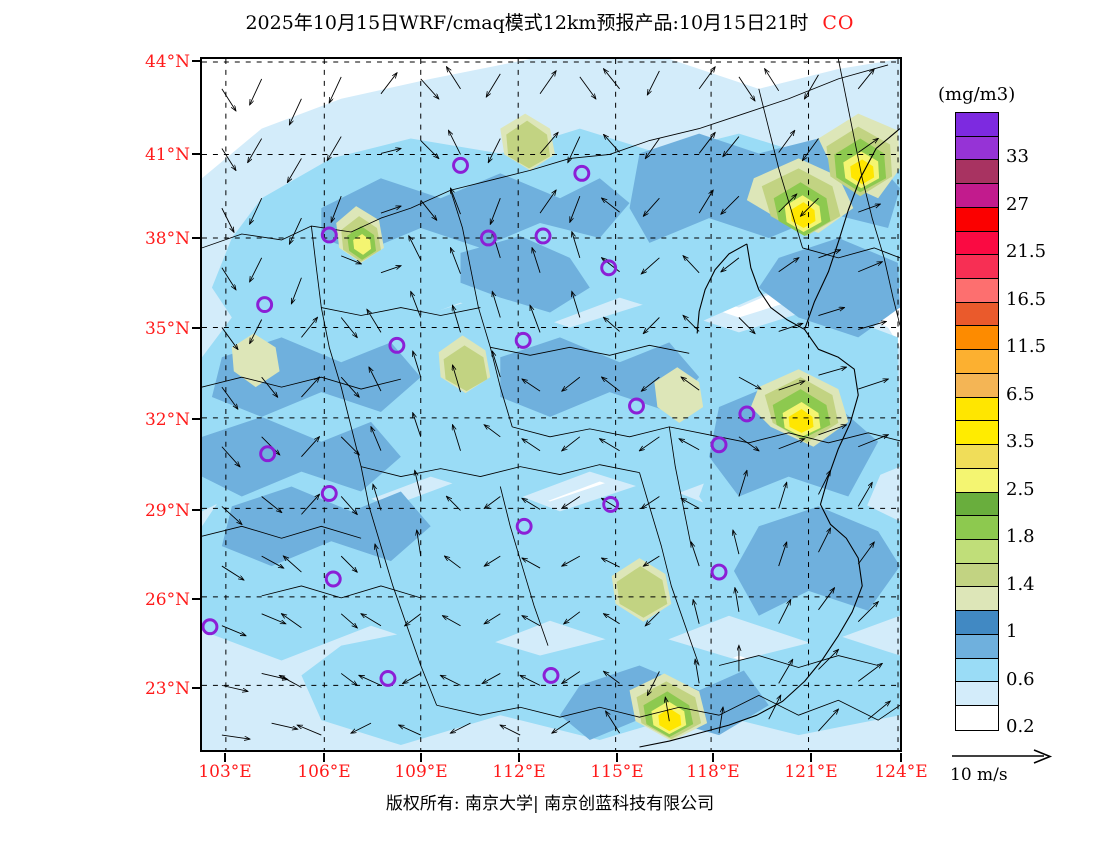  I want to click on wind-scale-label: 10 m/s, so click(979, 775).